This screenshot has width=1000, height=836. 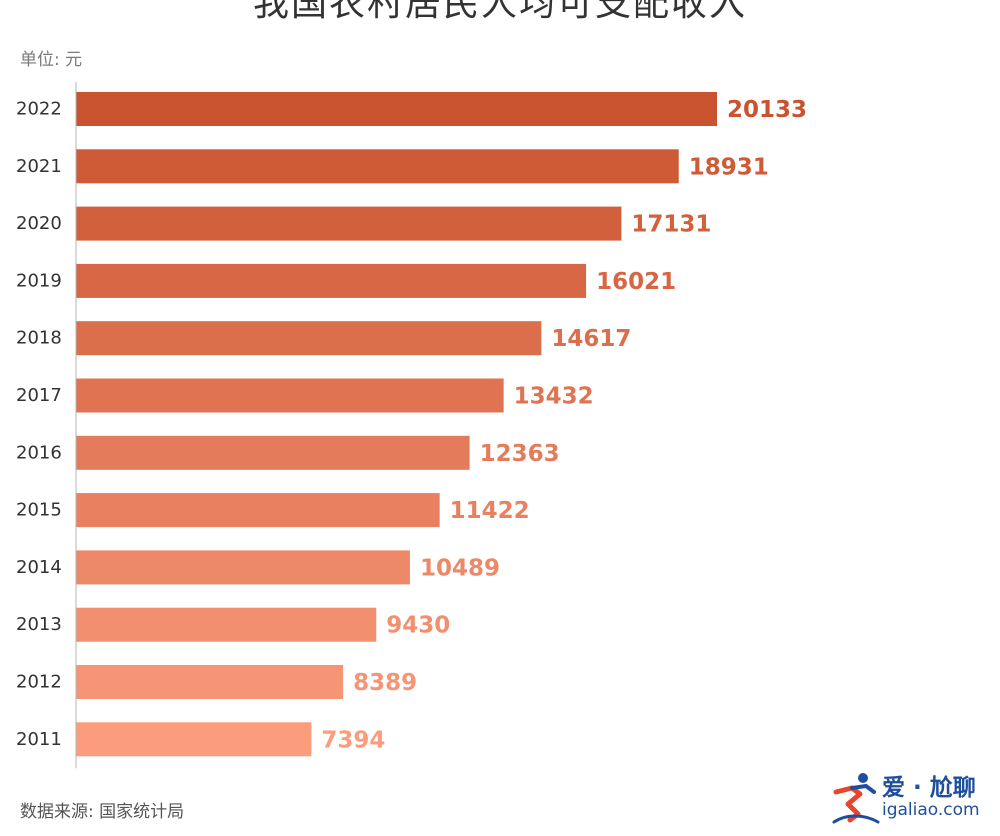 What do you see at coordinates (418, 626) in the screenshot?
I see `data-label-2013: 9430` at bounding box center [418, 626].